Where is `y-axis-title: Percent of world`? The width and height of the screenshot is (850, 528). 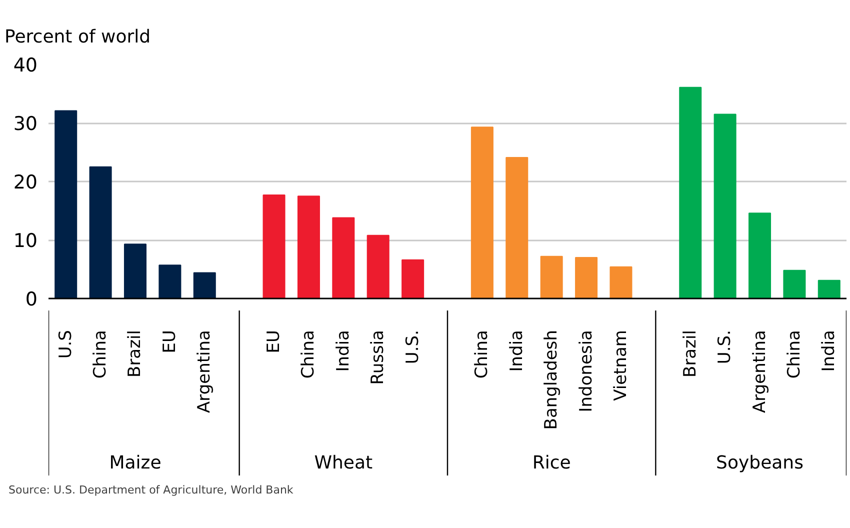 y-axis-title: Percent of world is located at coordinates (77, 37).